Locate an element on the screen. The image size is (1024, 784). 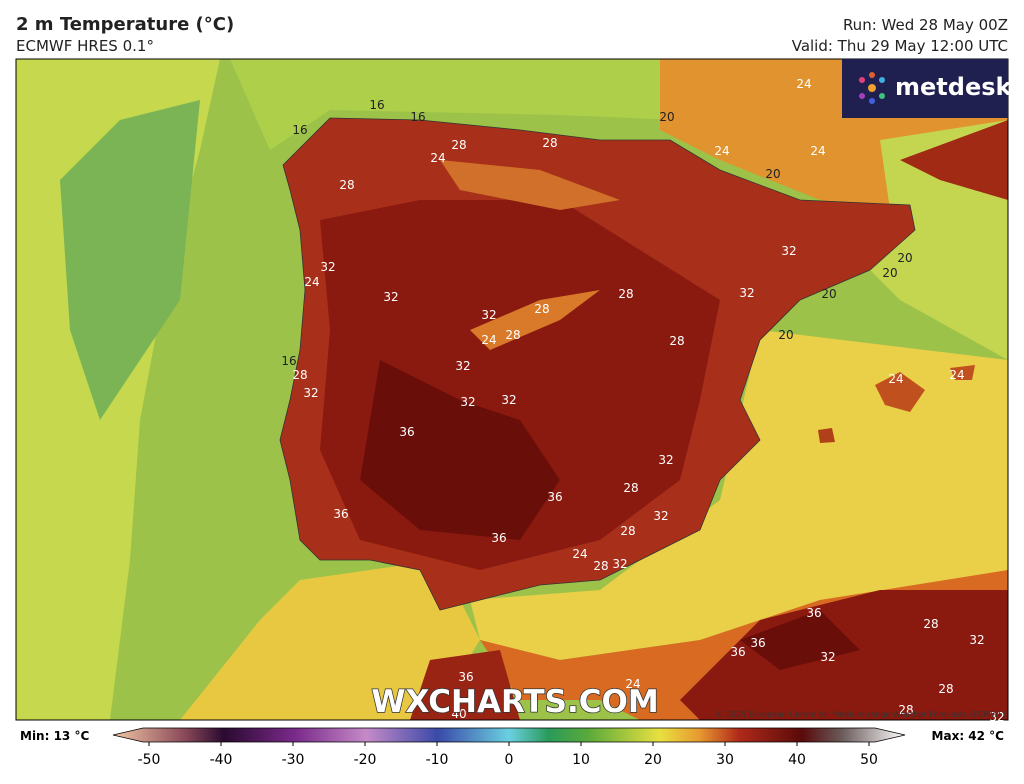
menorca is located at coordinates (962, 372).